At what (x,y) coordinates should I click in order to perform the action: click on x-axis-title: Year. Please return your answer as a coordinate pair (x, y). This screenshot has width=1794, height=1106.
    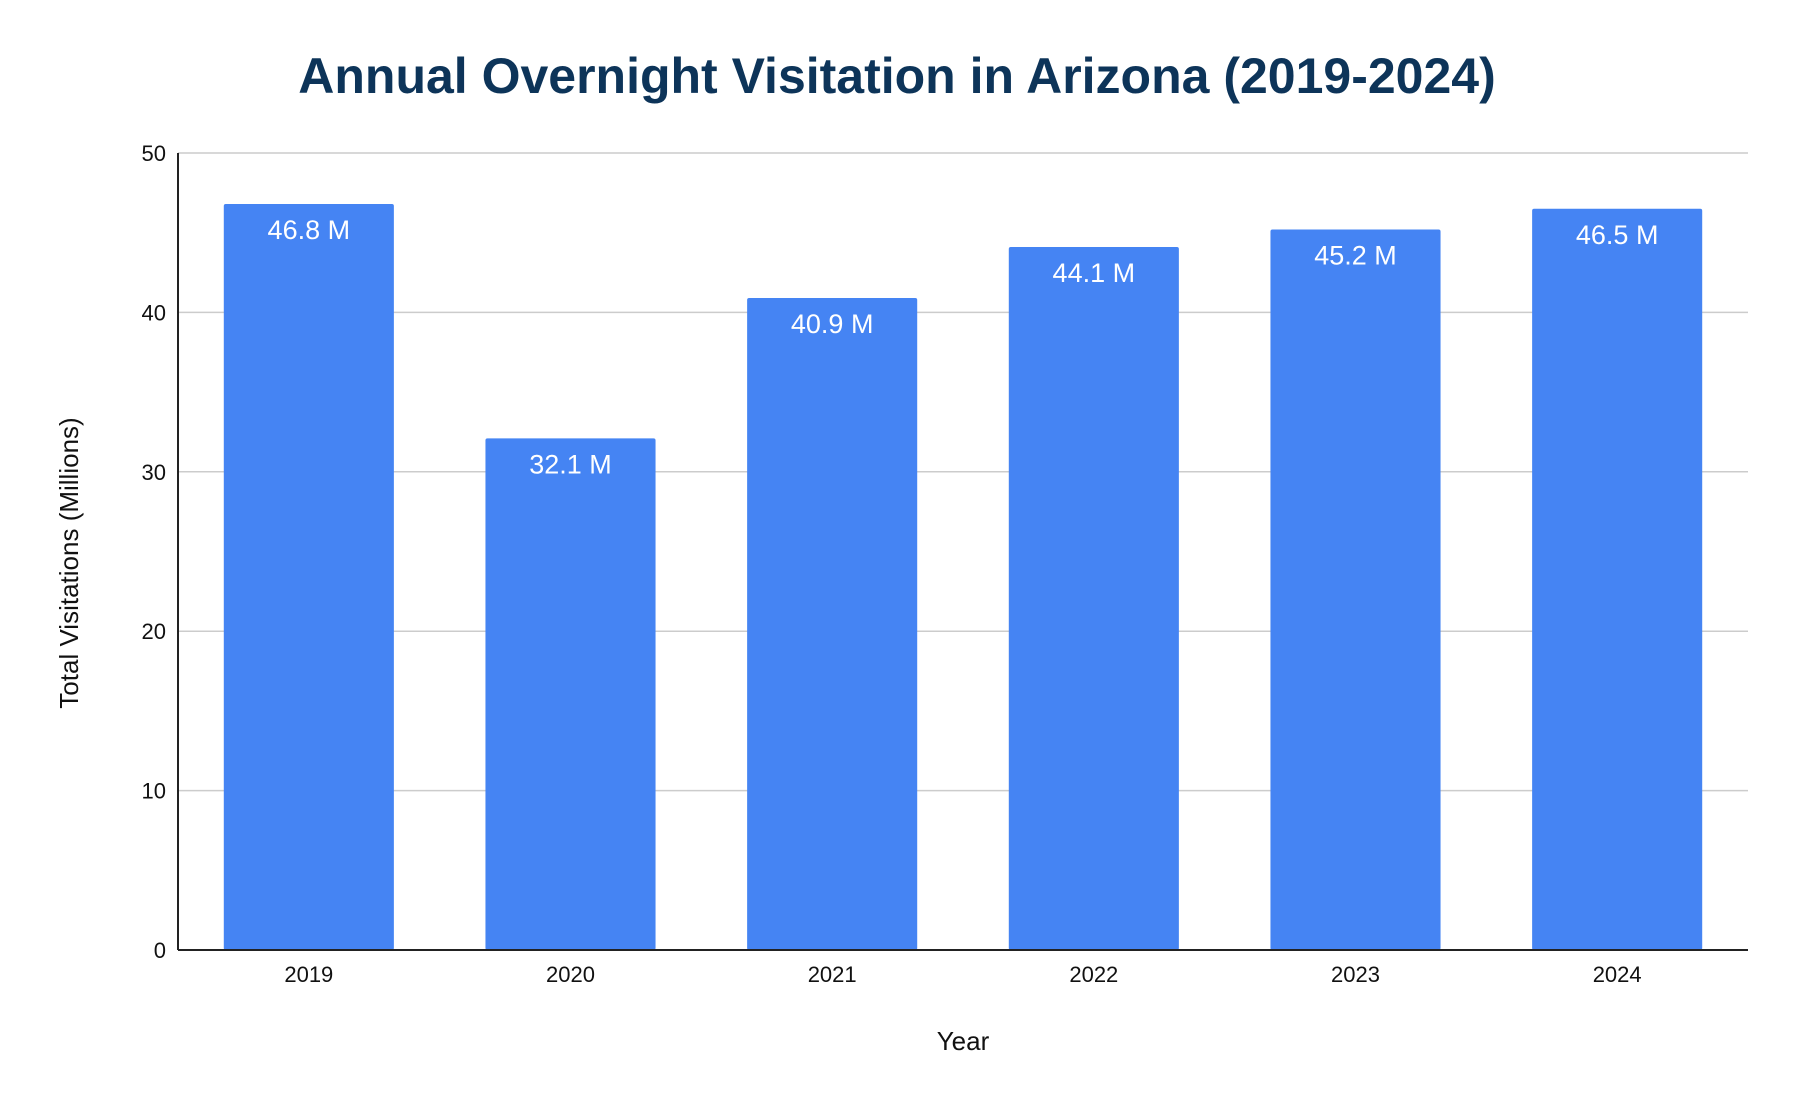
    Looking at the image, I should click on (963, 1041).